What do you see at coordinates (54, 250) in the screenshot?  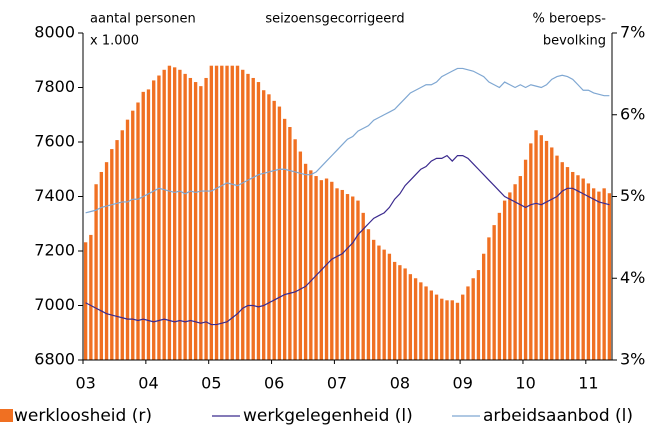 I see `y-tick-label: 7200` at bounding box center [54, 250].